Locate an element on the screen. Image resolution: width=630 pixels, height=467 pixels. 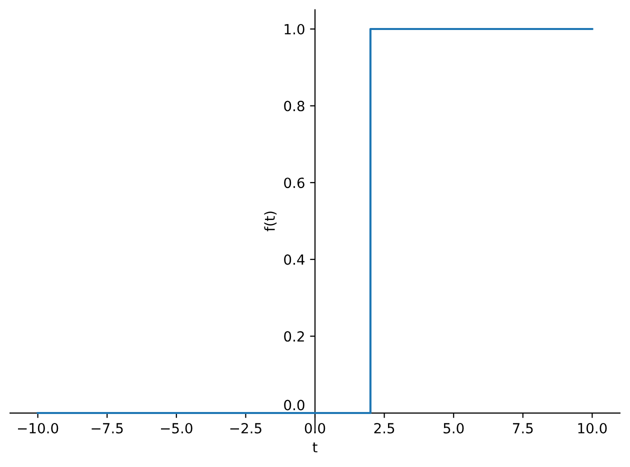
x-tick-label: −7.5 is located at coordinates (107, 428).